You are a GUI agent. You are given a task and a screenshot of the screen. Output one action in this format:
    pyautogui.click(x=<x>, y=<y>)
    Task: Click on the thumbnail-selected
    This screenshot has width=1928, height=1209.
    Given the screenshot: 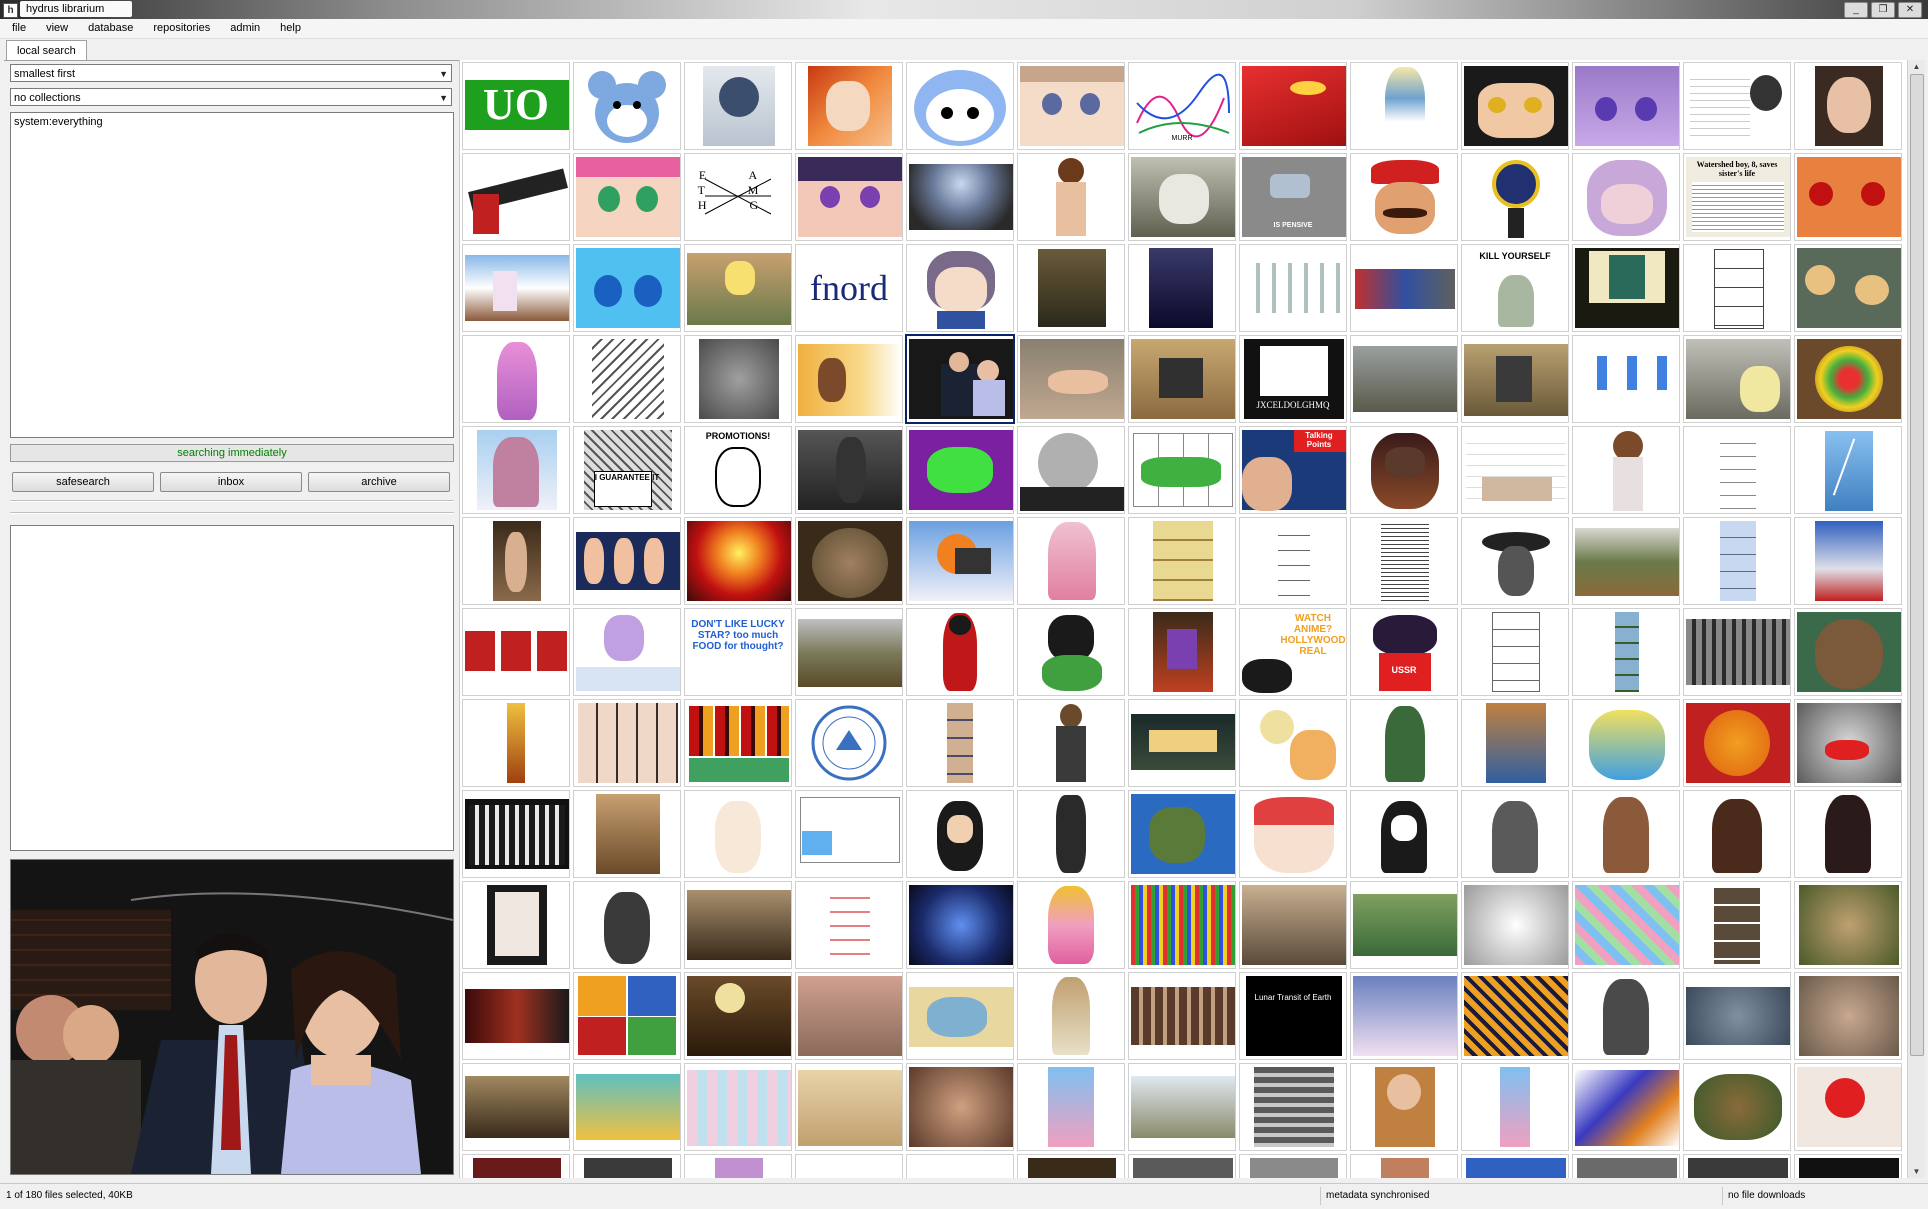 What is the action you would take?
    pyautogui.click(x=960, y=379)
    